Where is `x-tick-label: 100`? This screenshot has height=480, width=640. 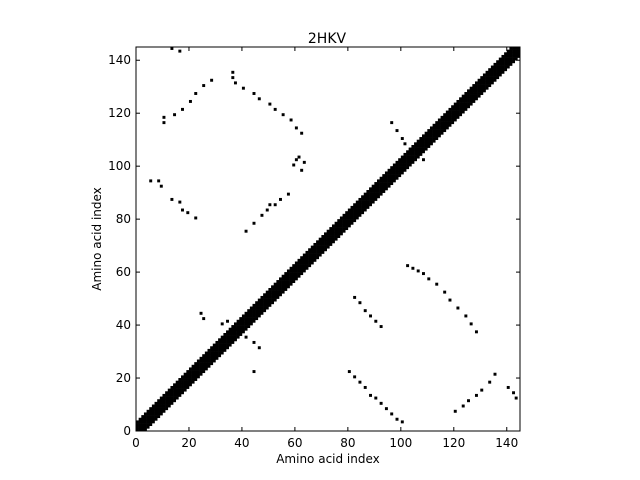 x-tick-label: 100 is located at coordinates (400, 443).